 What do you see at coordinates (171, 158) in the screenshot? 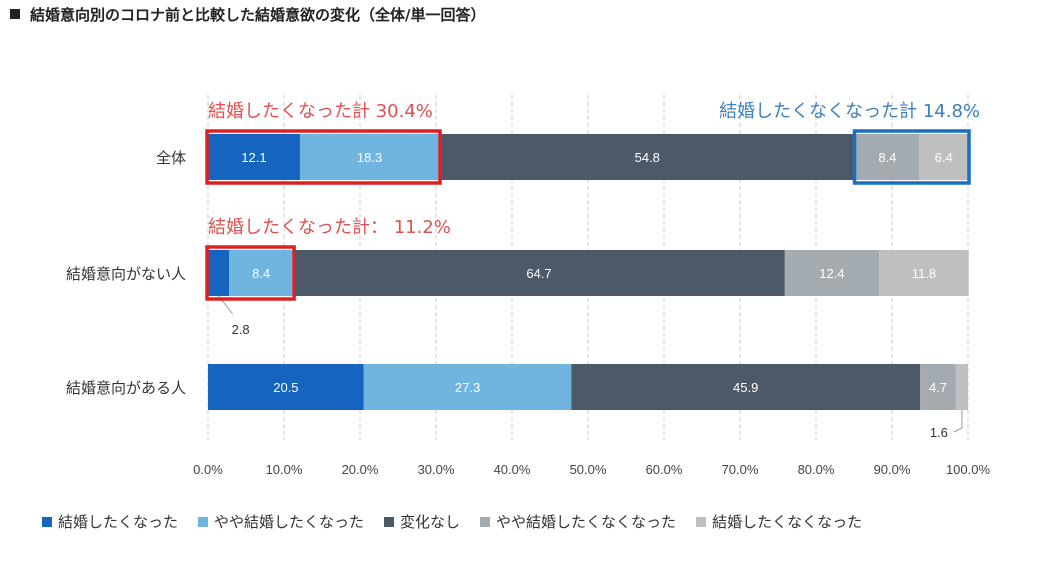
I see `category-label: 全体` at bounding box center [171, 158].